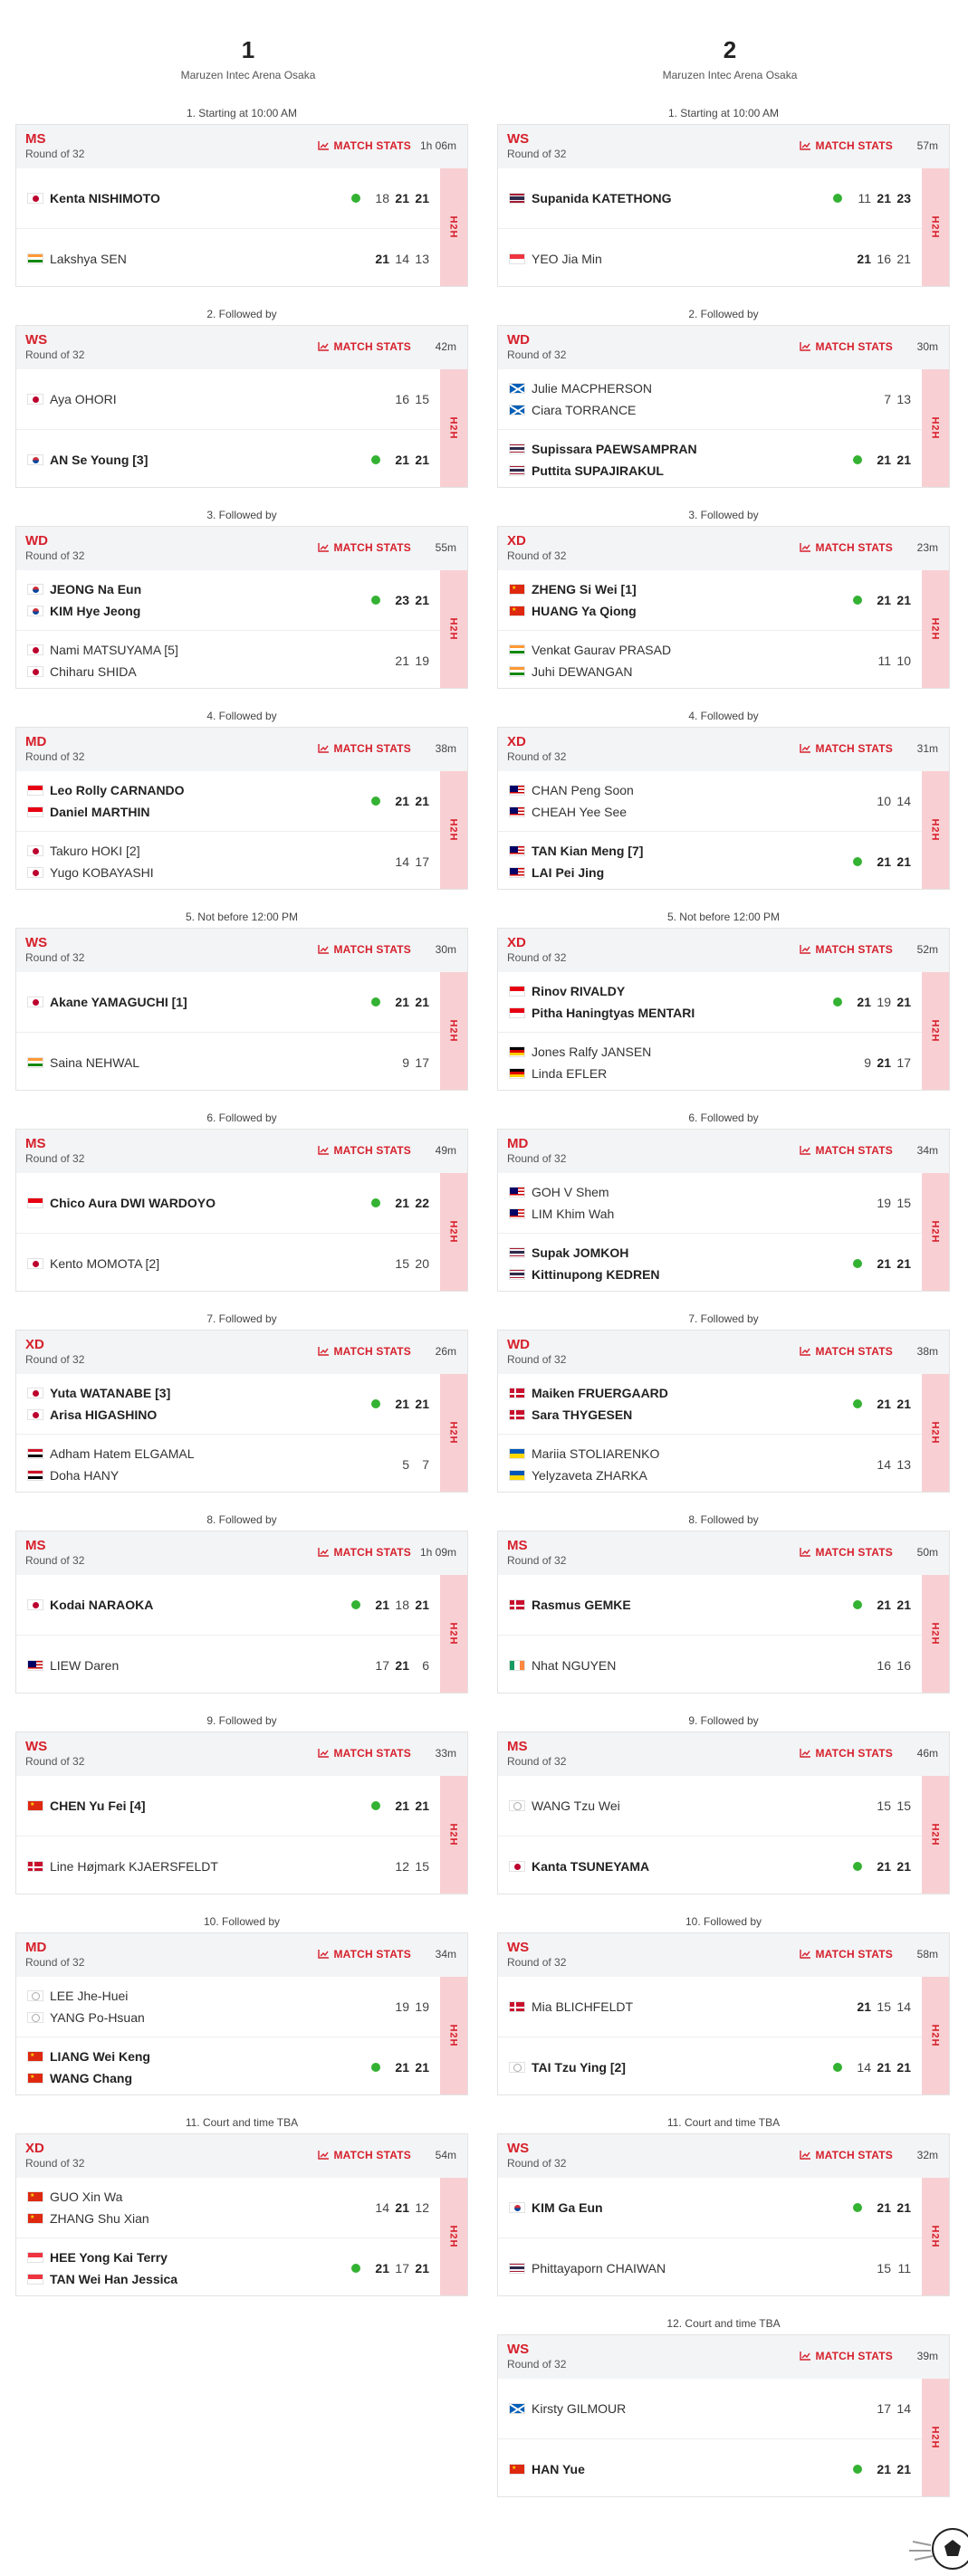 This screenshot has width=968, height=2576. Describe the element at coordinates (613, 1013) in the screenshot. I see `player-name: Pitha Haningtyas MENTARI` at that location.